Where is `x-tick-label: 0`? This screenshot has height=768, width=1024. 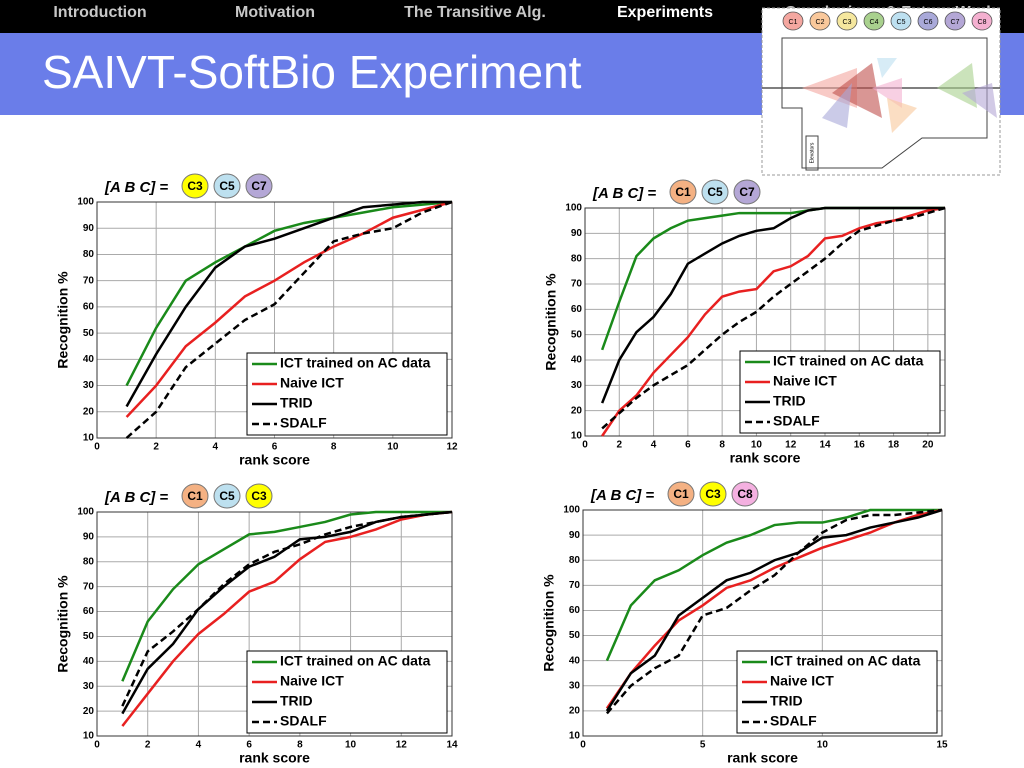
x-tick-label: 0 is located at coordinates (585, 445).